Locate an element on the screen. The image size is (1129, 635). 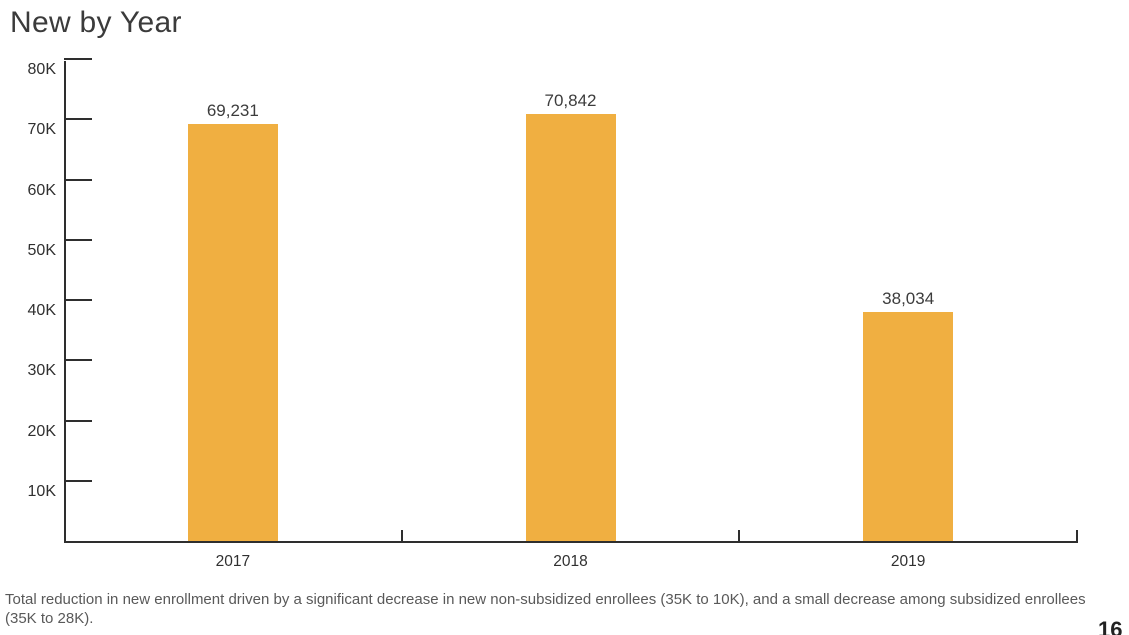
y-tick-label: 20K is located at coordinates (41, 431).